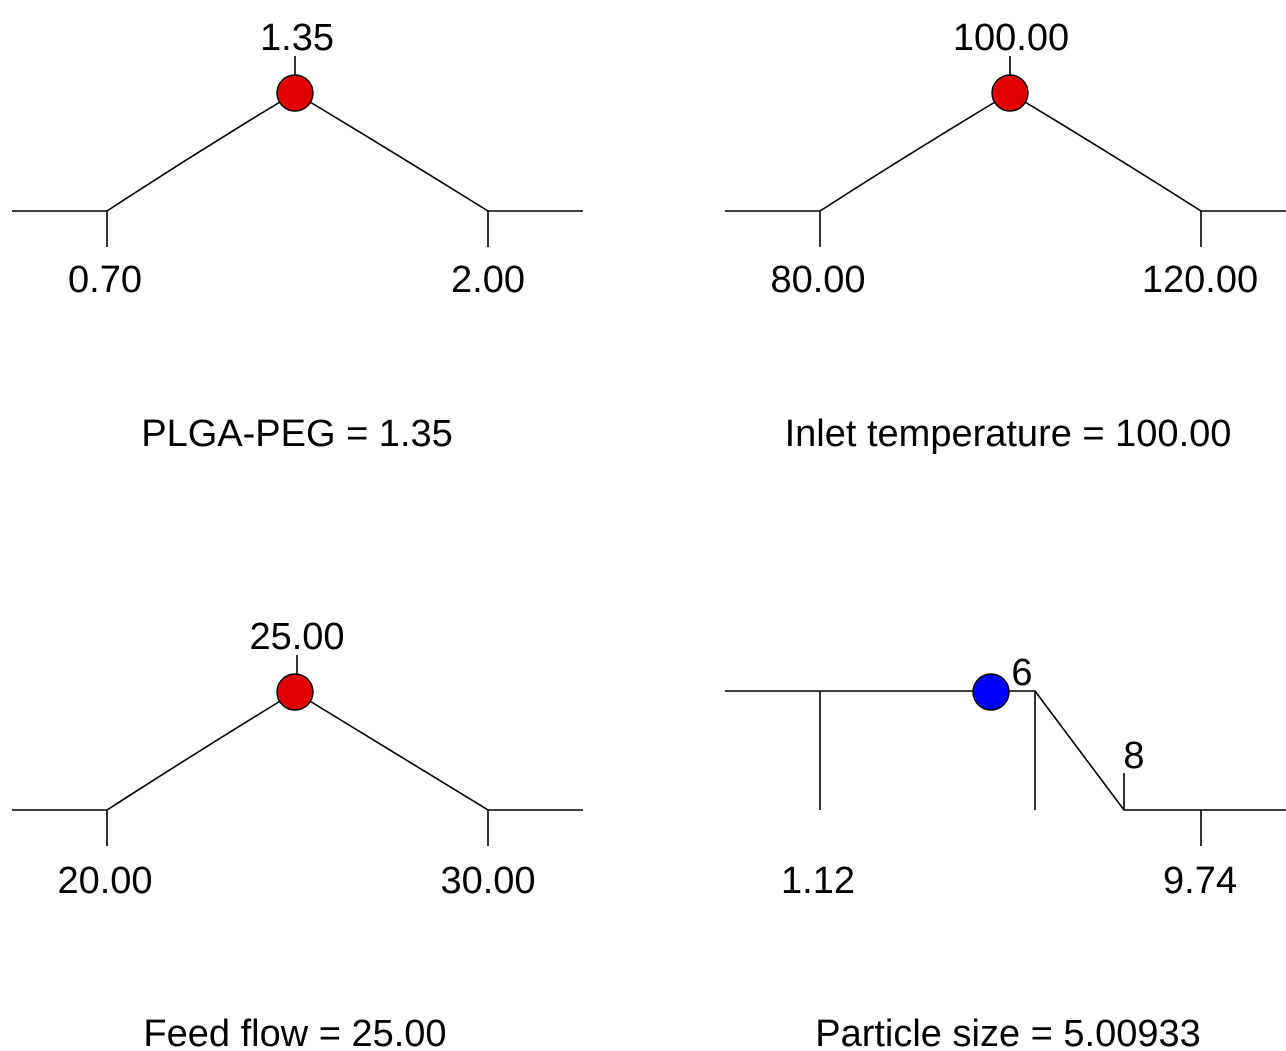 This screenshot has width=1286, height=1051. I want to click on low-value-label: 0.70, so click(105, 280).